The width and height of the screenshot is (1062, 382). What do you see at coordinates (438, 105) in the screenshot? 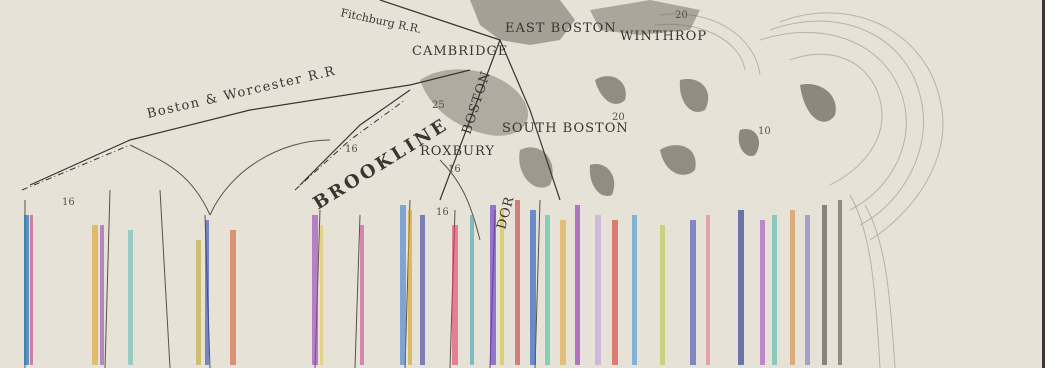
I see `number-label: 25` at bounding box center [438, 105].